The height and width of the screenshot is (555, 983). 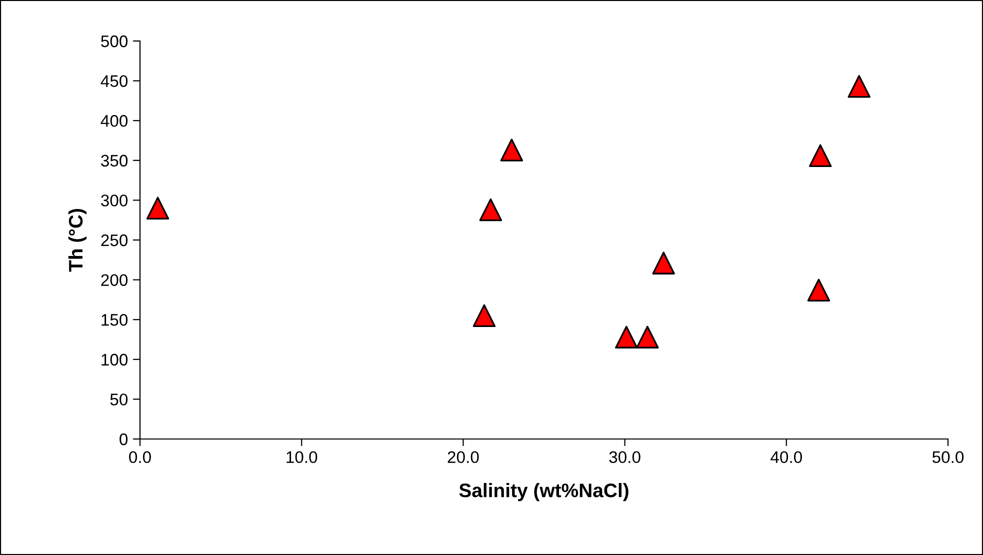 What do you see at coordinates (114, 41) in the screenshot?
I see `y-tick-label: 500` at bounding box center [114, 41].